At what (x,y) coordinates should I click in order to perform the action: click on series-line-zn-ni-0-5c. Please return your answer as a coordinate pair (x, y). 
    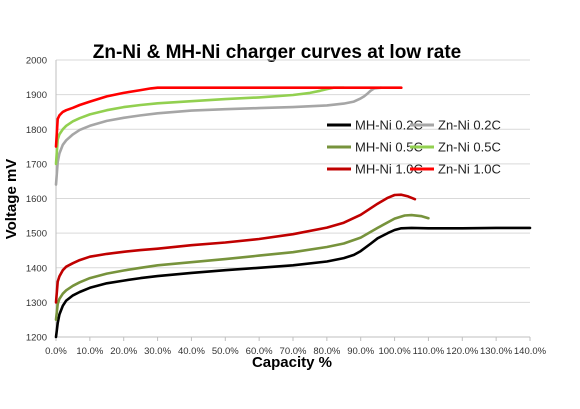
    Looking at the image, I should click on (200, 126).